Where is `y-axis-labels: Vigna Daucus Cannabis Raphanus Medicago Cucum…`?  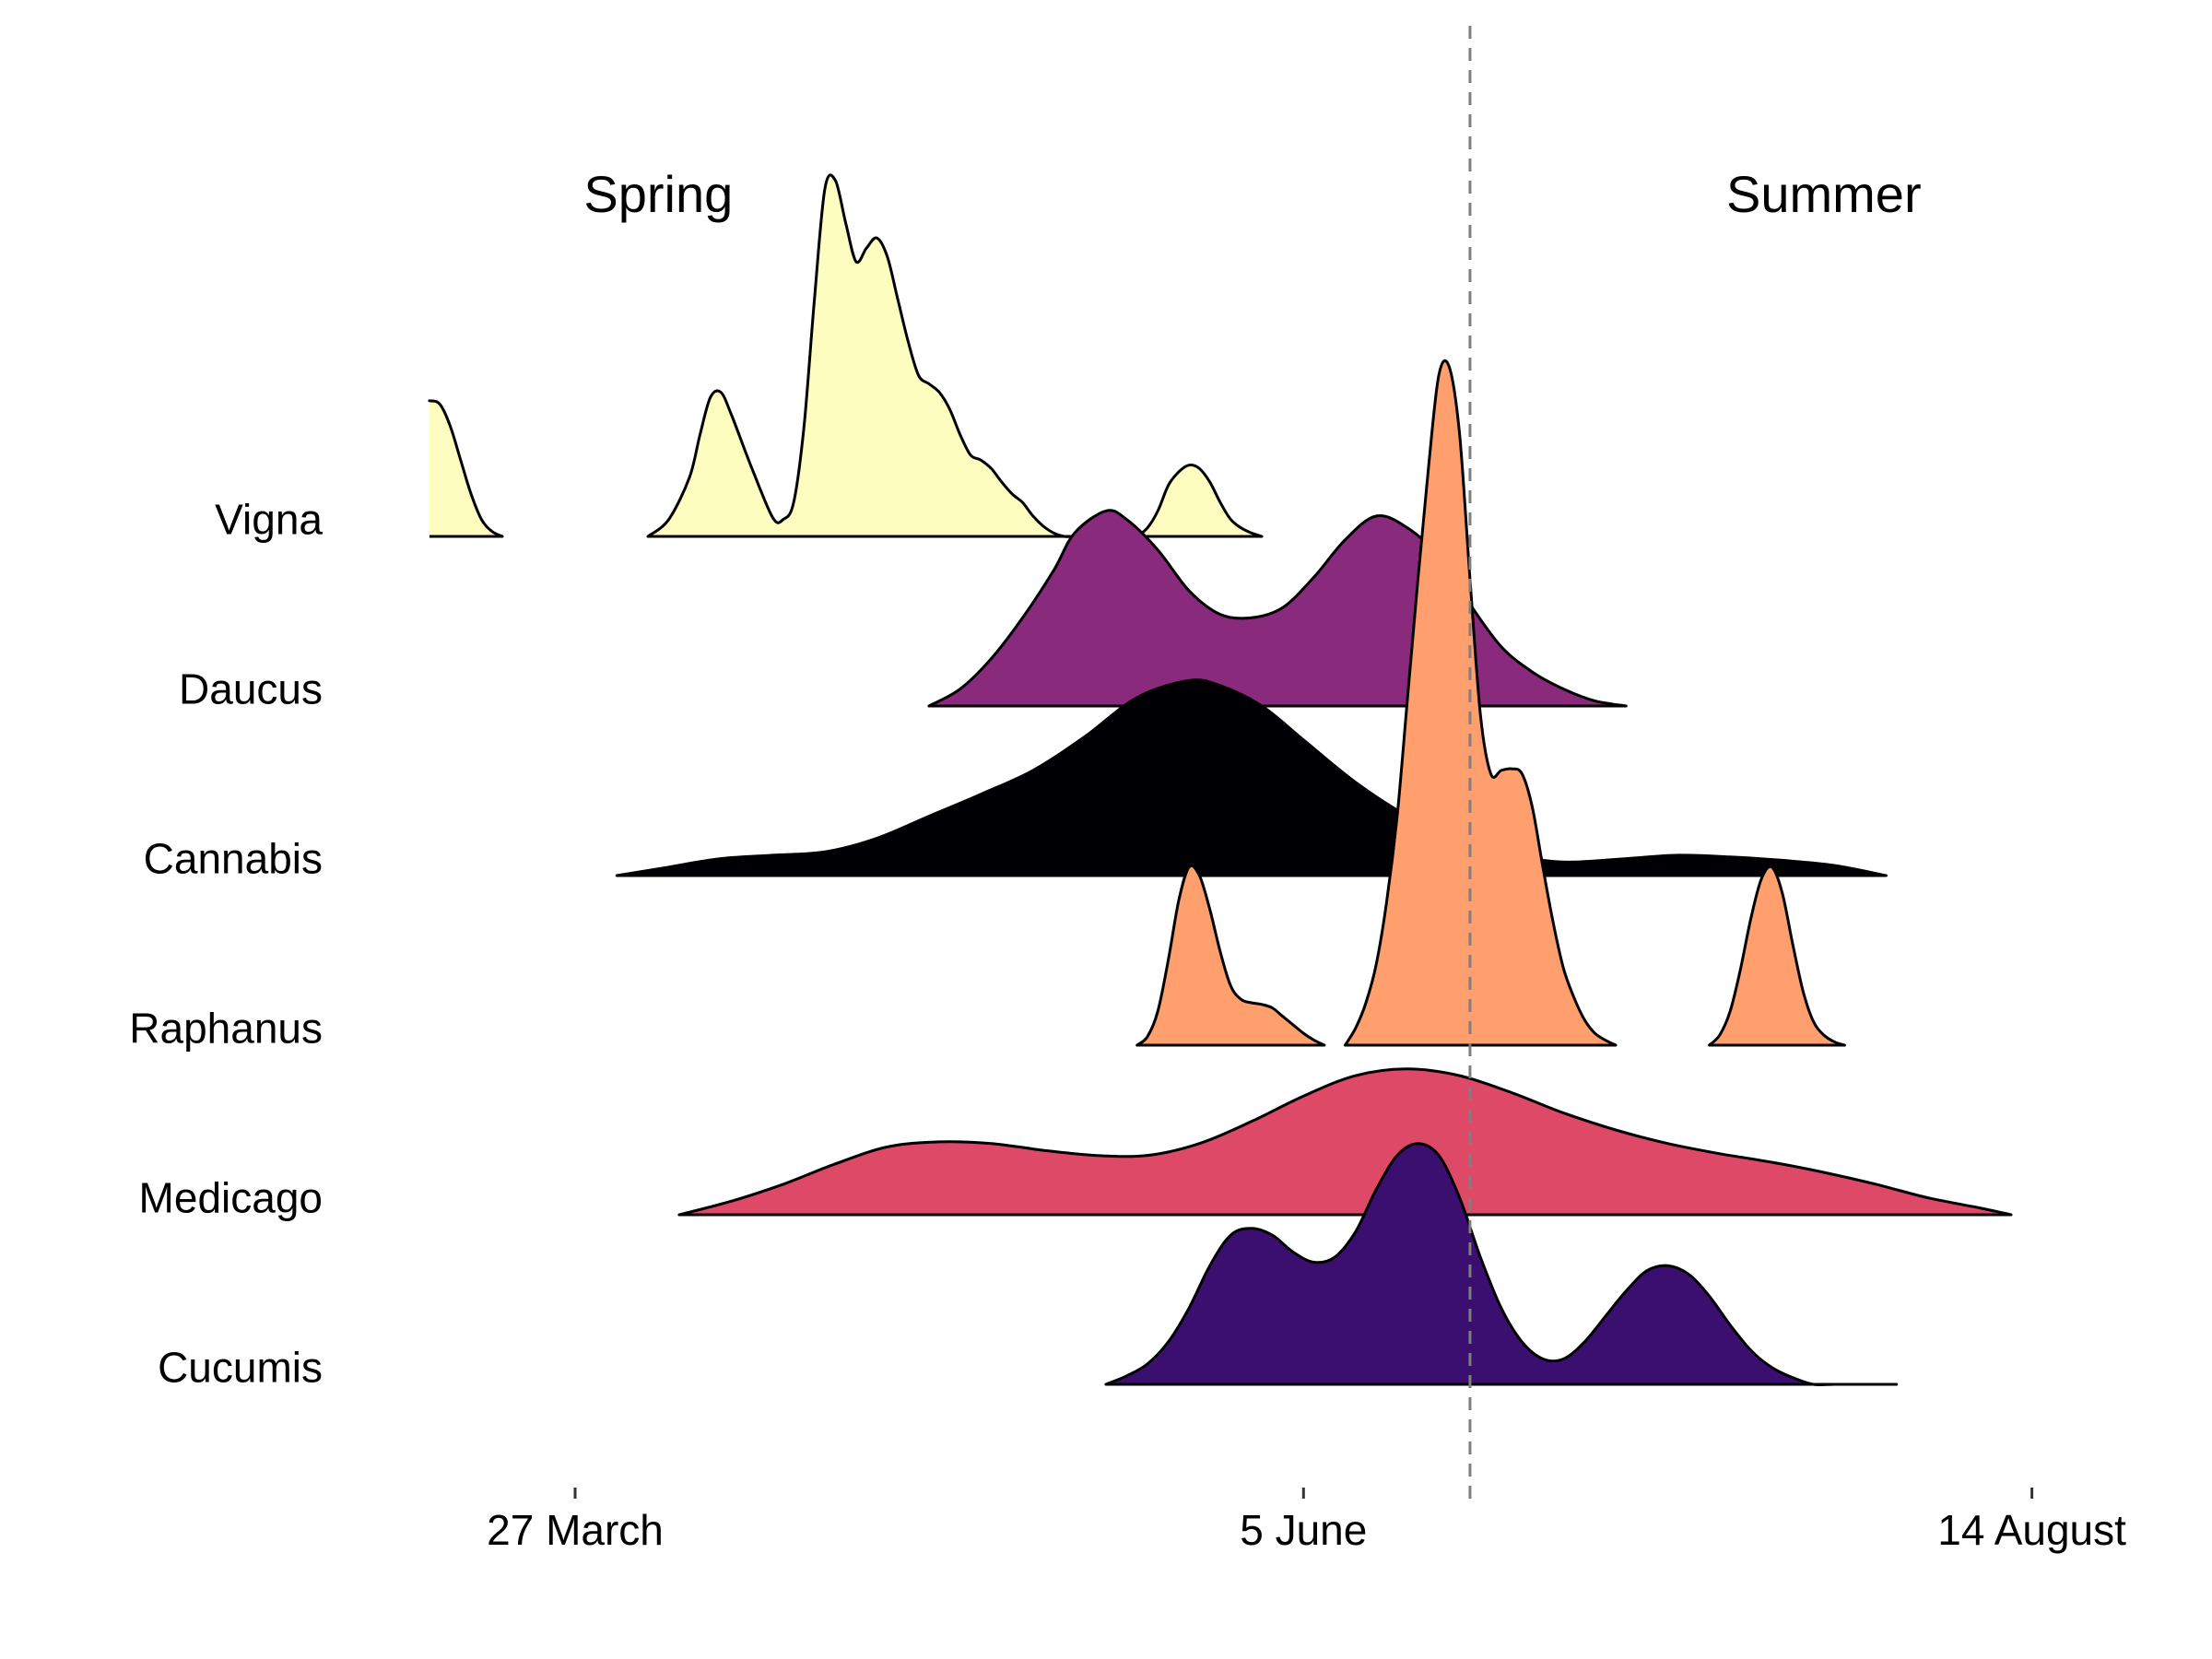 y-axis-labels: Vigna Daucus Cannabis Raphanus Medicago Cucum… is located at coordinates (226, 944).